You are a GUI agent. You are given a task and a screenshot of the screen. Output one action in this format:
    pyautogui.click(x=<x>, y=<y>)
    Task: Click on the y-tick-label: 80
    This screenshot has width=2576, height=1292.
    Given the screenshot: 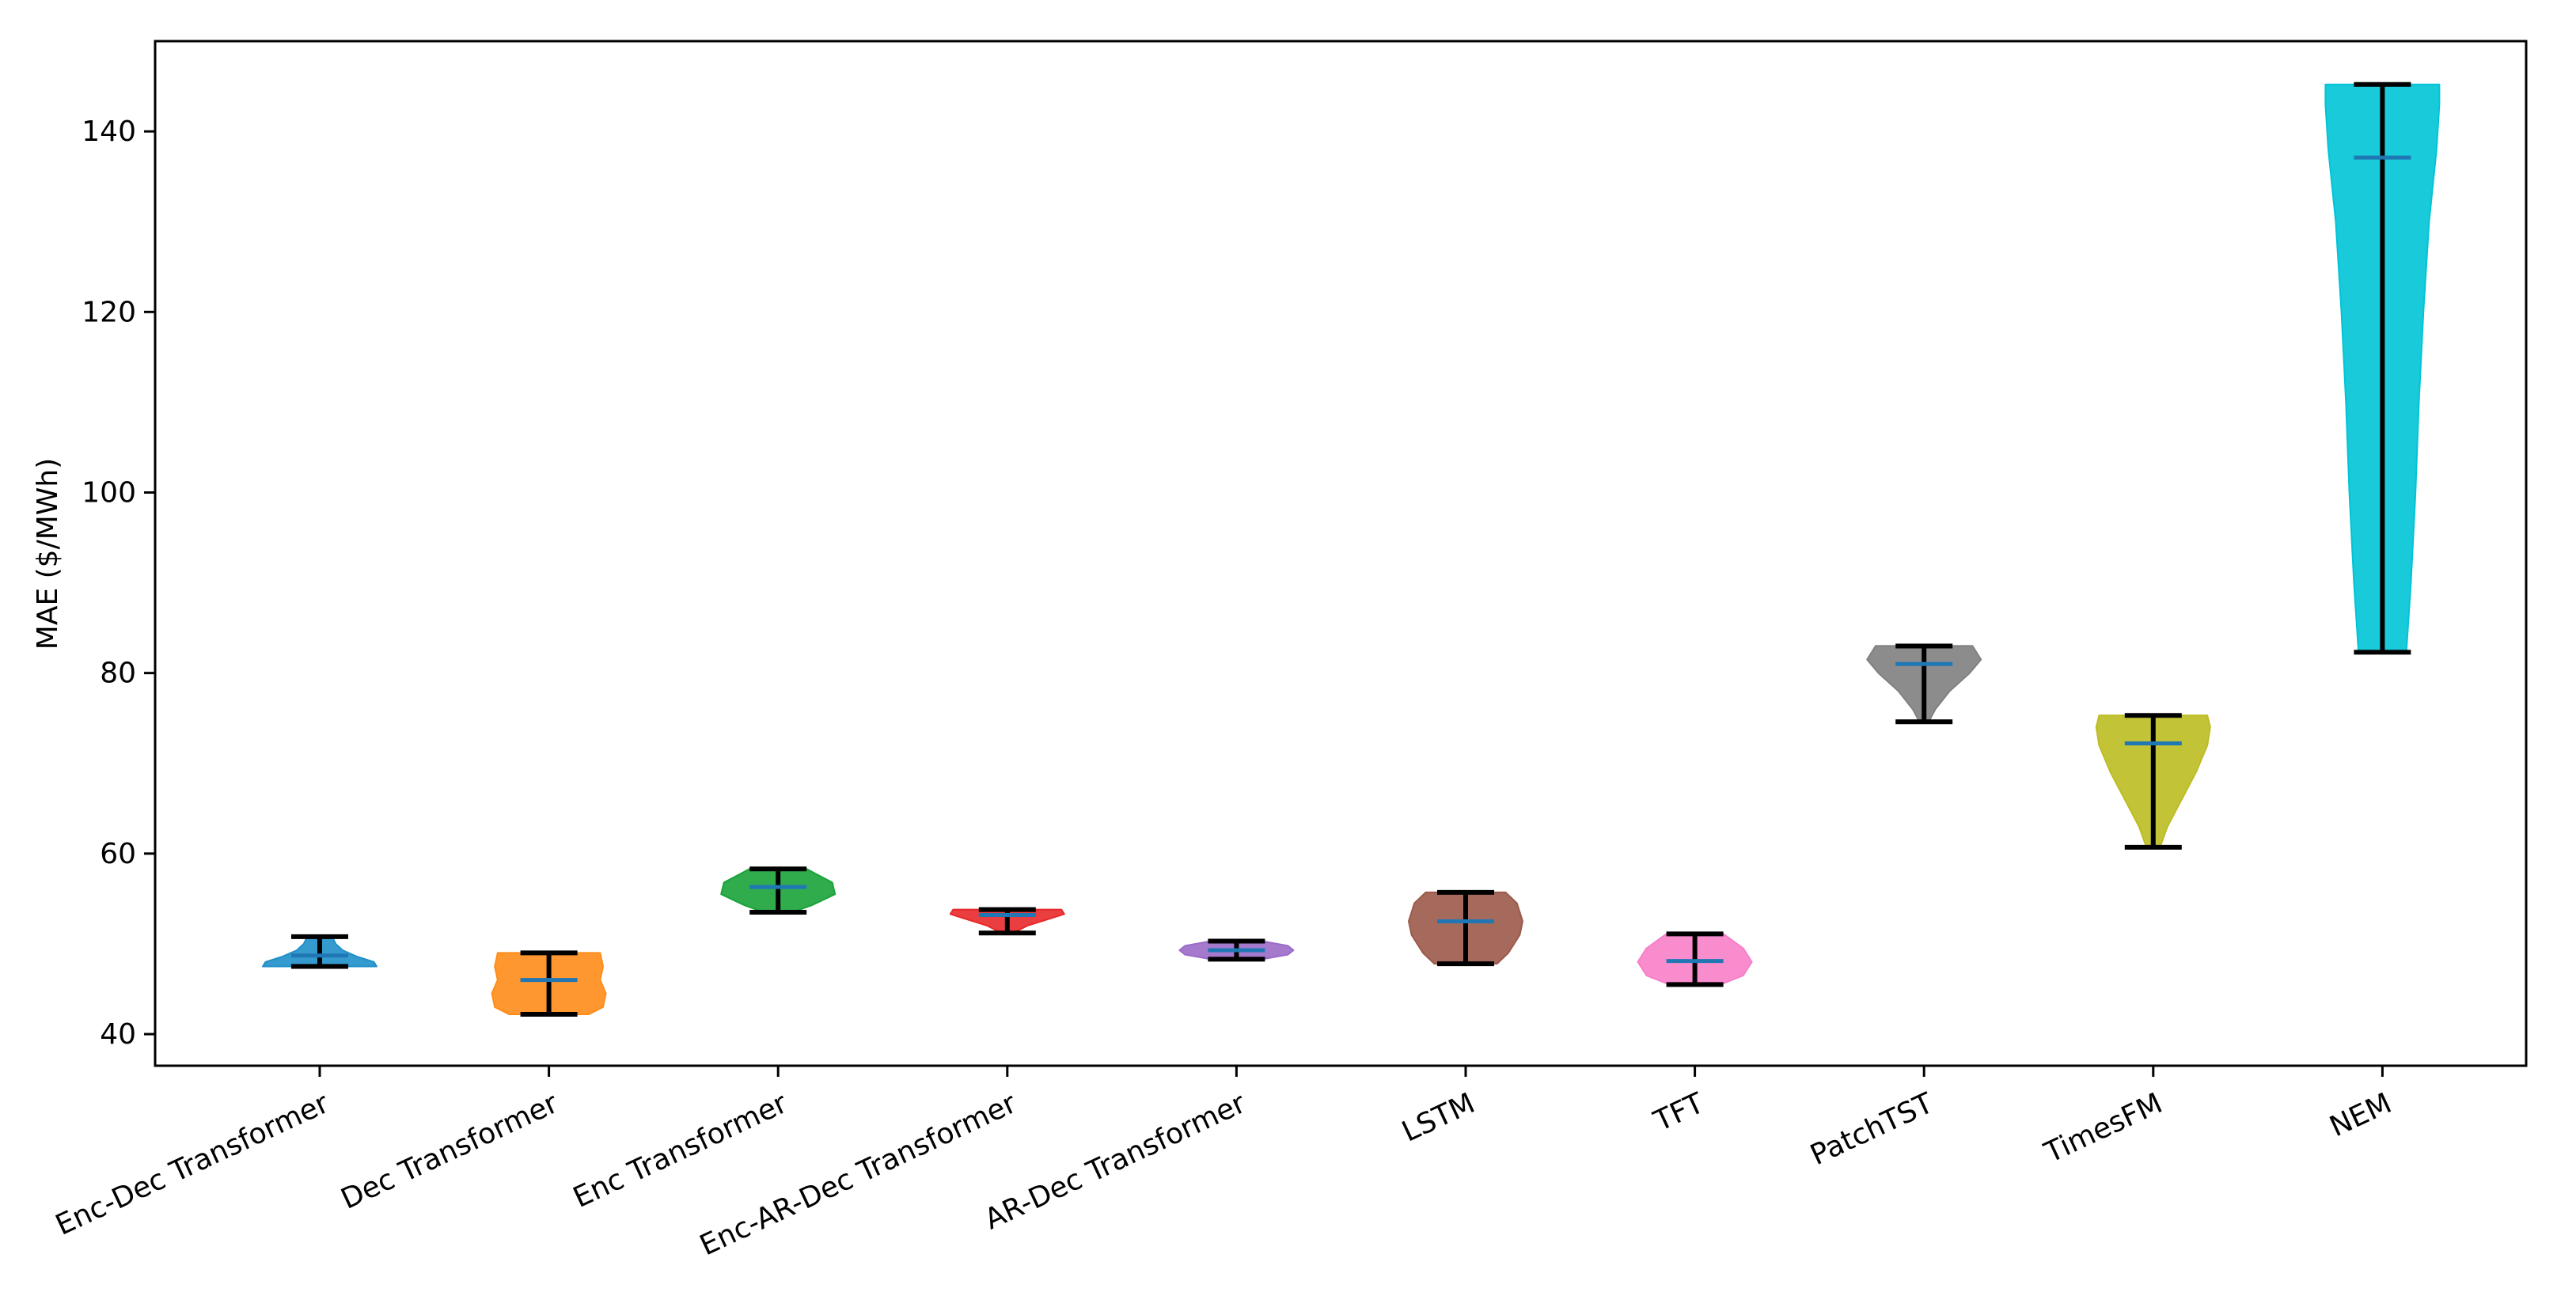 What is the action you would take?
    pyautogui.click(x=118, y=673)
    